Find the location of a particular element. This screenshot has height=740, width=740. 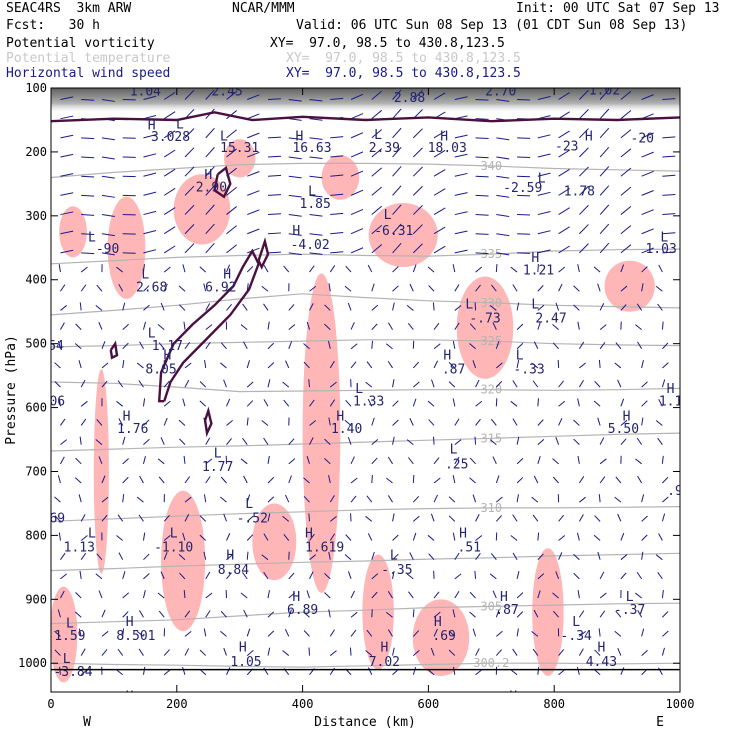

x-tick-label-0: 0 is located at coordinates (50, 704).